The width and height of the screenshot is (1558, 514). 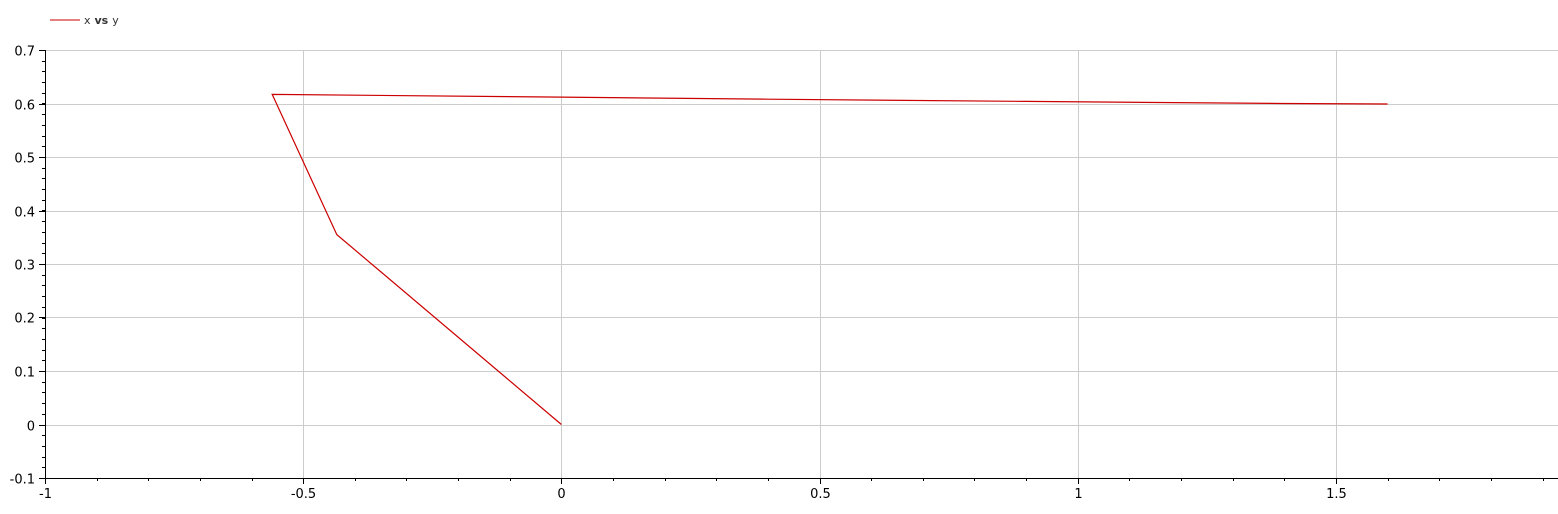 I want to click on y-tick-label: 0.7, so click(x=24, y=52).